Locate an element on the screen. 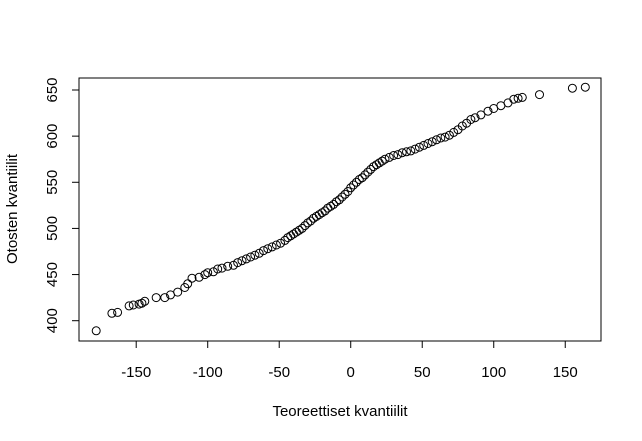 The height and width of the screenshot is (441, 642). x-tick-label: 50 is located at coordinates (422, 372).